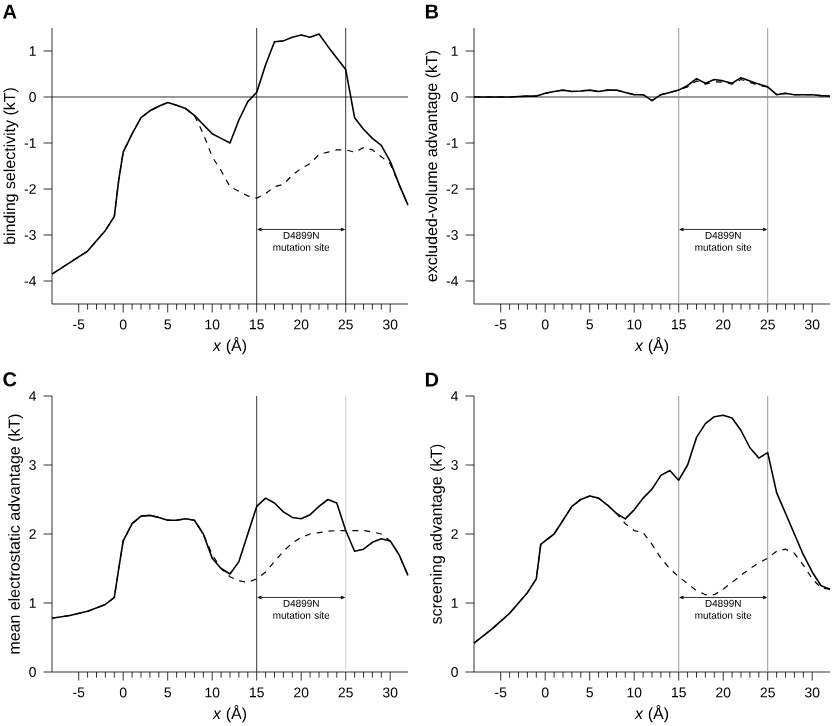 This screenshot has width=838, height=726. Describe the element at coordinates (10, 11) in the screenshot. I see `chart-title: A` at that location.